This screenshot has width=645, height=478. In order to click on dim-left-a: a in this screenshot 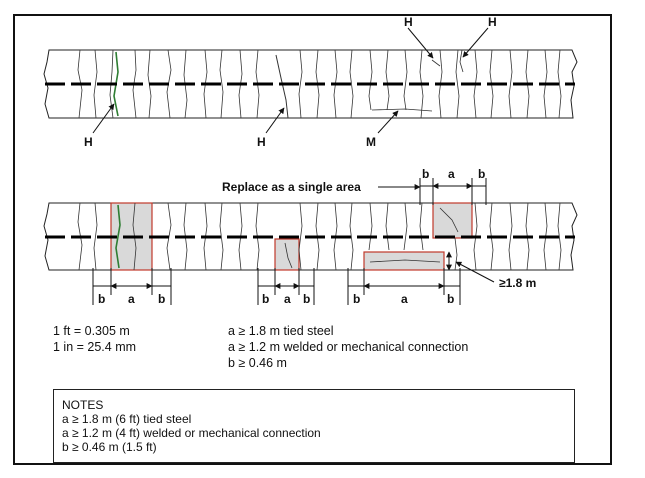, I will do `click(131, 299)`.